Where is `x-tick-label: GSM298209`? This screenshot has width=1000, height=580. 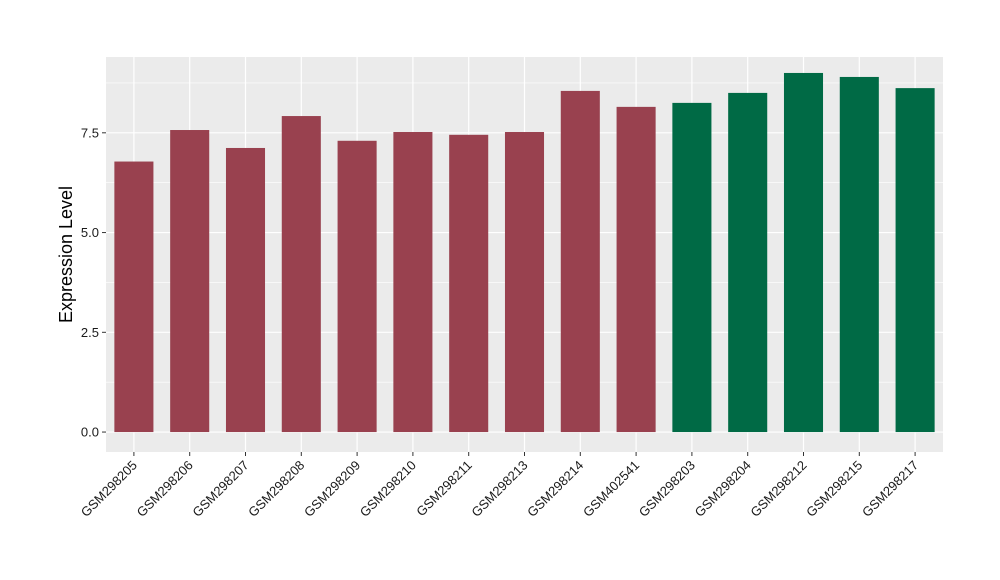
x-tick-label: GSM298209 is located at coordinates (332, 489).